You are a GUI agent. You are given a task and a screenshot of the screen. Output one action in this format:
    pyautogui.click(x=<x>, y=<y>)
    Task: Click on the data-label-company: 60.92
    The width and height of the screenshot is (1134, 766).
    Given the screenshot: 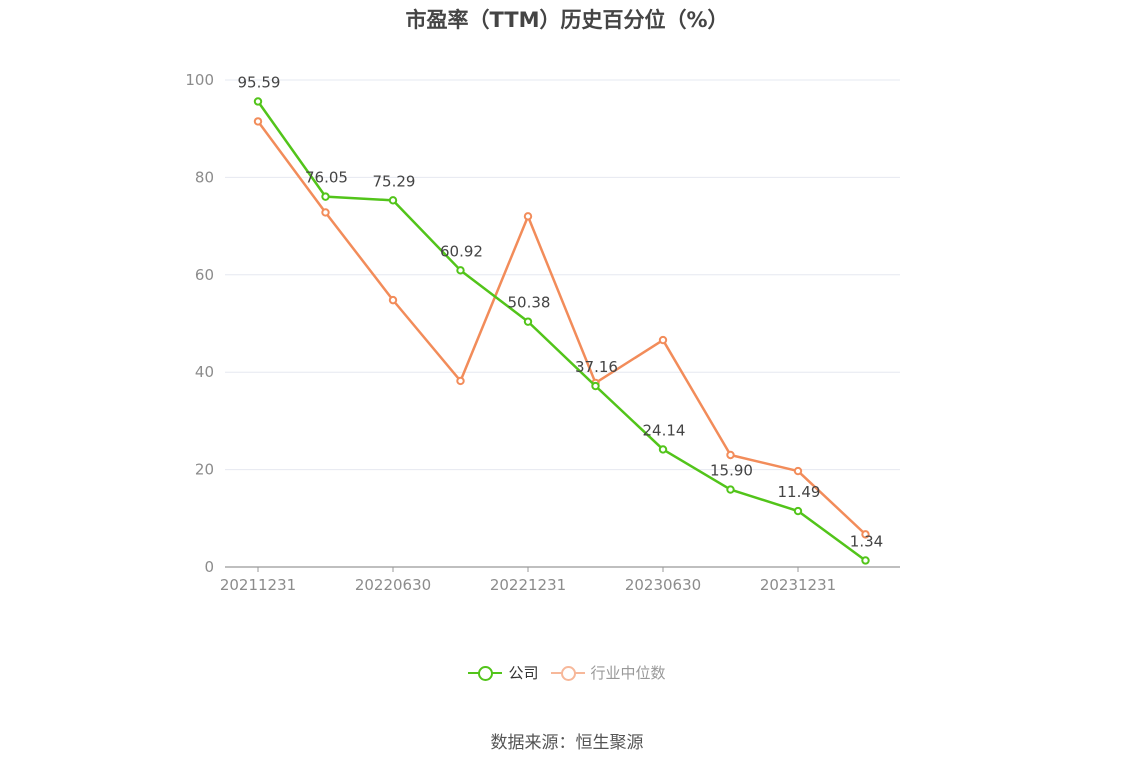 What is the action you would take?
    pyautogui.click(x=461, y=251)
    